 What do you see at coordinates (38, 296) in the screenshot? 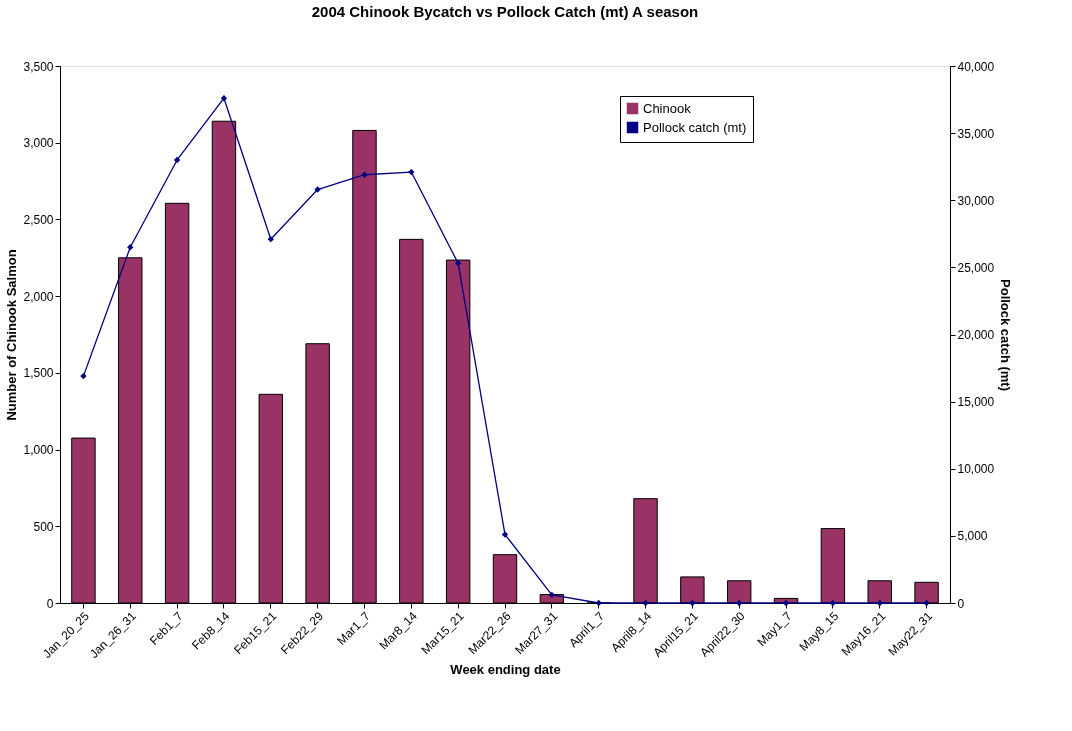
I see `y-tick-label: 2,000` at bounding box center [38, 296].